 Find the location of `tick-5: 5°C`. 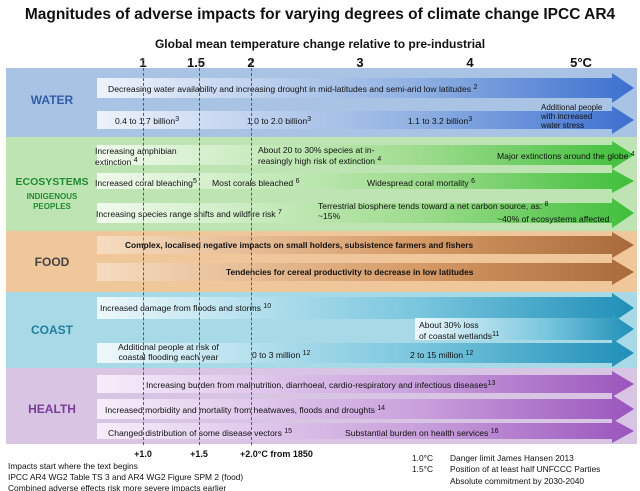

tick-5: 5°C is located at coordinates (581, 62).